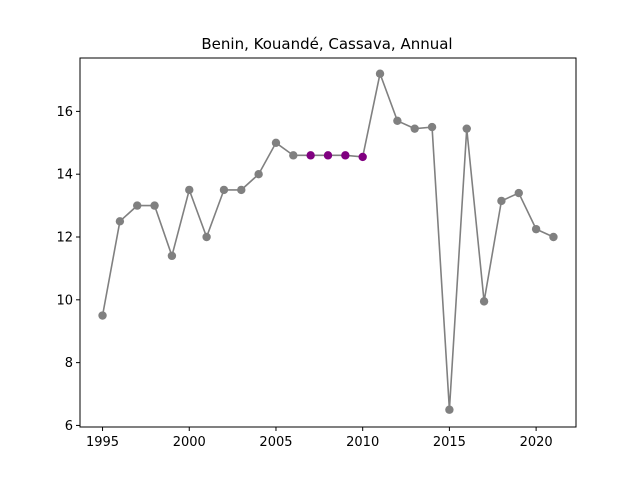 This screenshot has width=640, height=480. Describe the element at coordinates (69, 363) in the screenshot. I see `y-tick-label: 8` at that location.